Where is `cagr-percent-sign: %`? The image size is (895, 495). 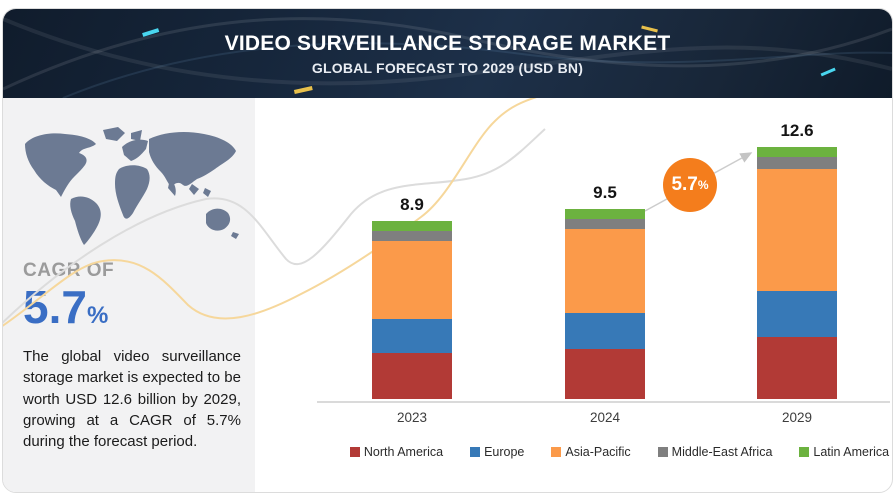
cagr-percent-sign: % is located at coordinates (97, 315).